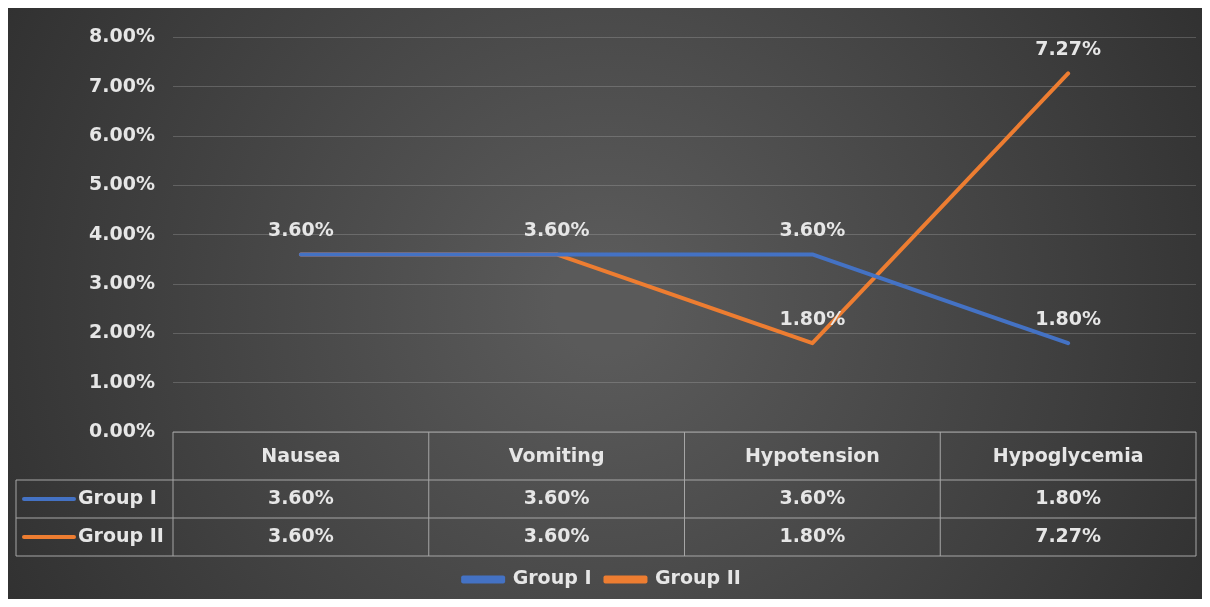 The width and height of the screenshot is (1210, 607). I want to click on y-tick-label: 4.00%, so click(122, 232).